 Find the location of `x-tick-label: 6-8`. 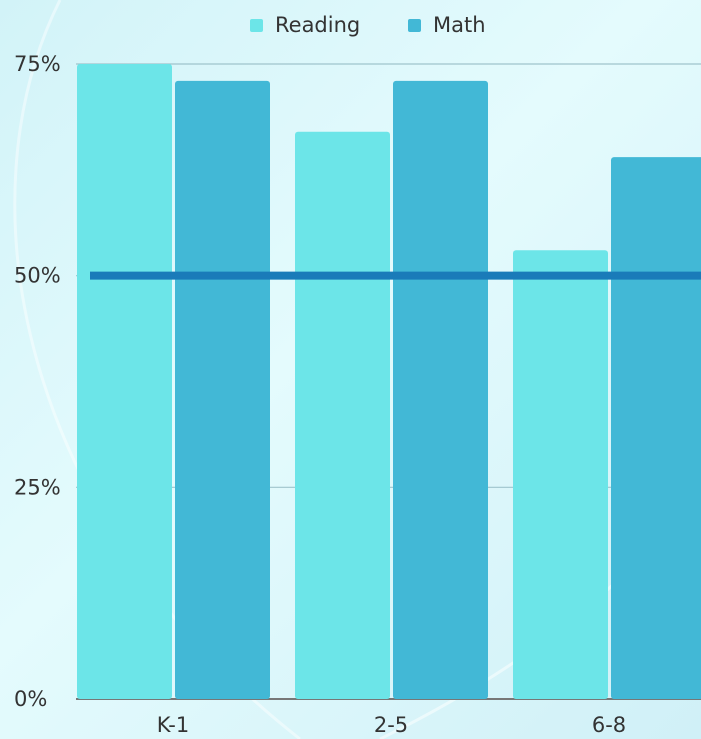

x-tick-label: 6-8 is located at coordinates (609, 725).